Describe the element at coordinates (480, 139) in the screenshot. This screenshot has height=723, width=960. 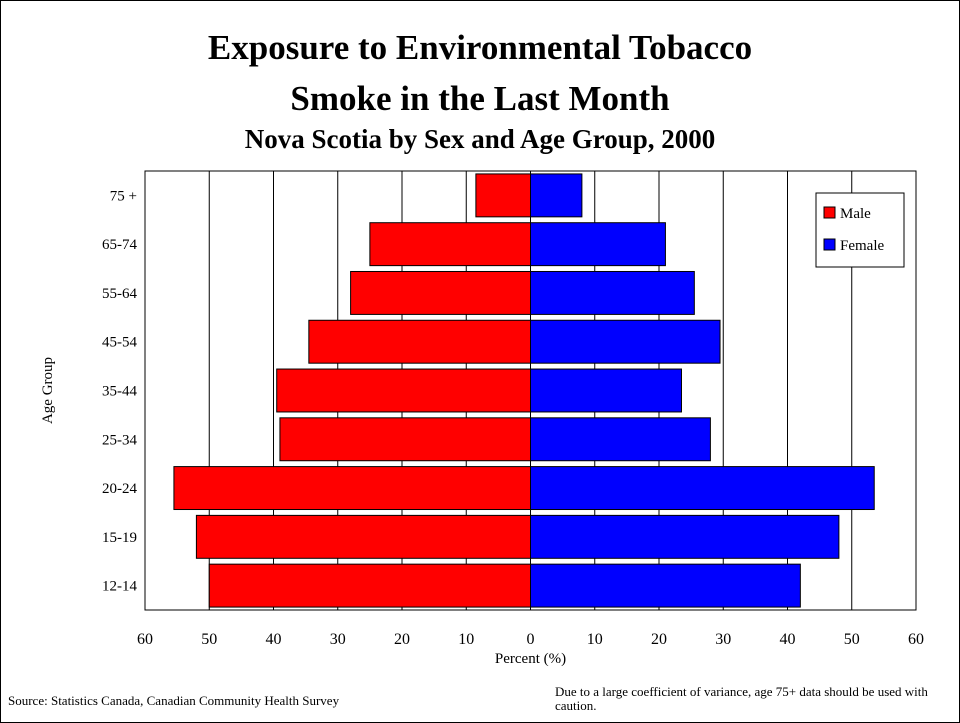
I see `chart-subtitle: Nova Scotia by Sex and Age Group, 2000` at that location.